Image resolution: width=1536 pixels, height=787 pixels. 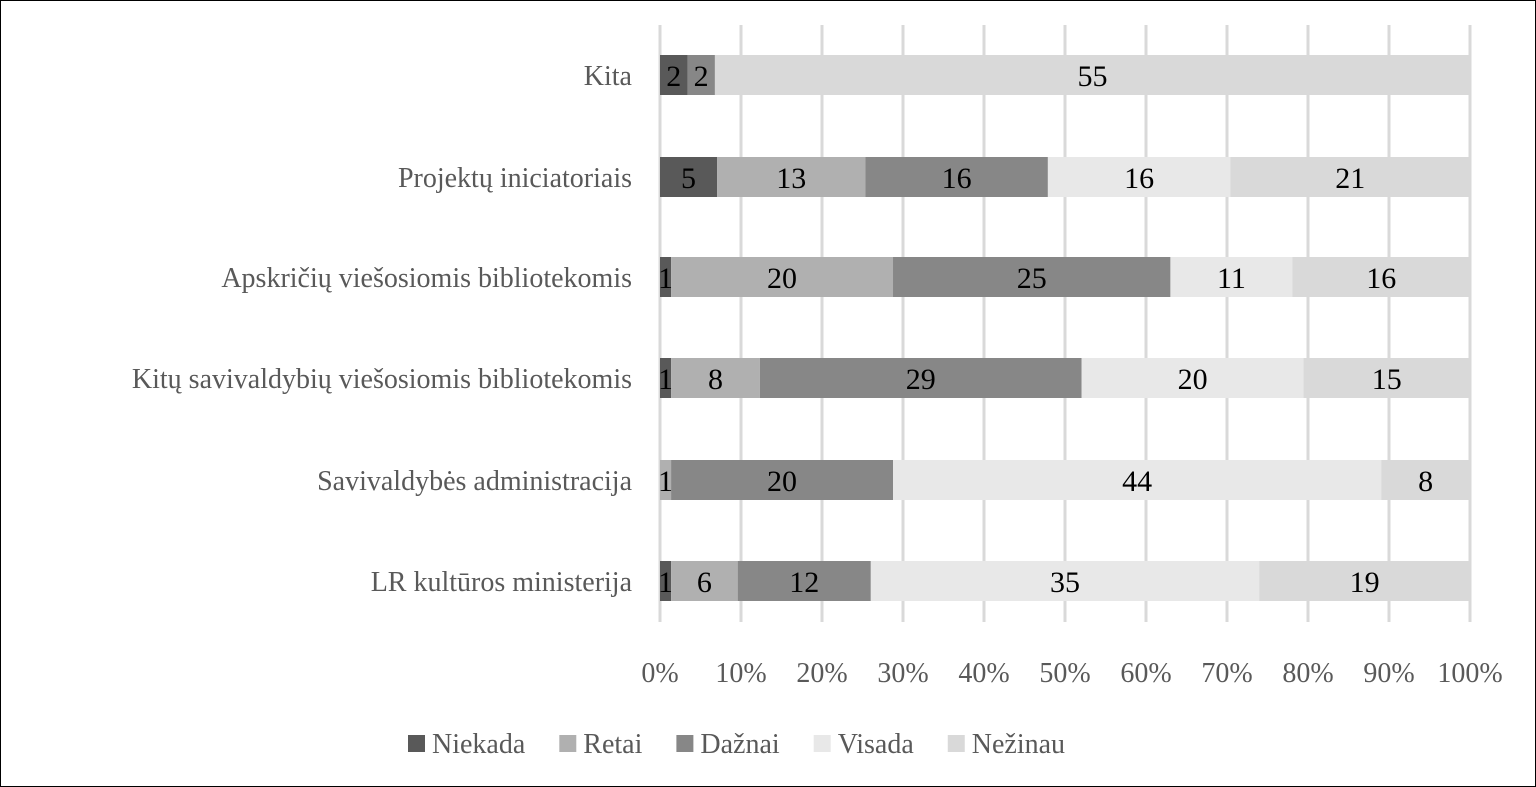 What do you see at coordinates (426, 278) in the screenshot?
I see `category-label: Apskričių viešosiomis bibliotekomis` at bounding box center [426, 278].